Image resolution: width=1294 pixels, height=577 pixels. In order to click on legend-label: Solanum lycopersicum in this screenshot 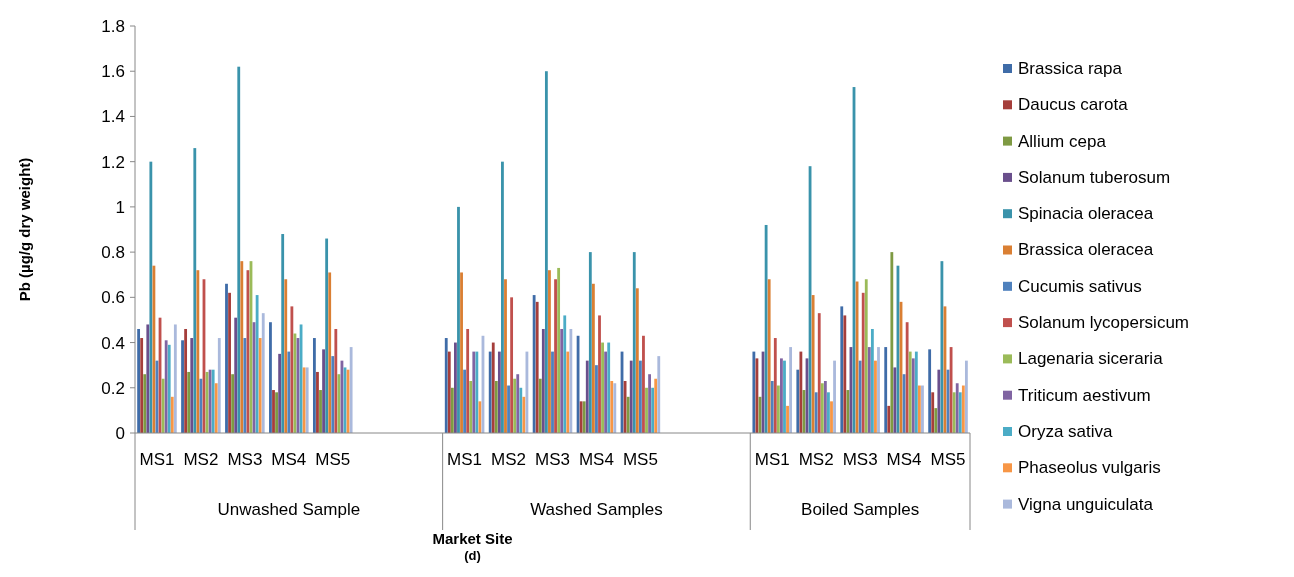, I will do `click(1104, 323)`.